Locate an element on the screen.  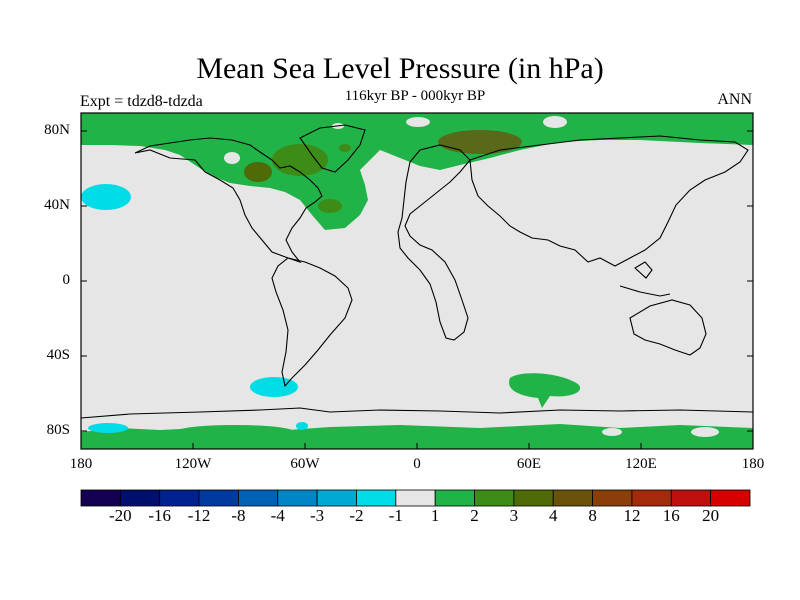
season-label: ANN is located at coordinates (734, 99).